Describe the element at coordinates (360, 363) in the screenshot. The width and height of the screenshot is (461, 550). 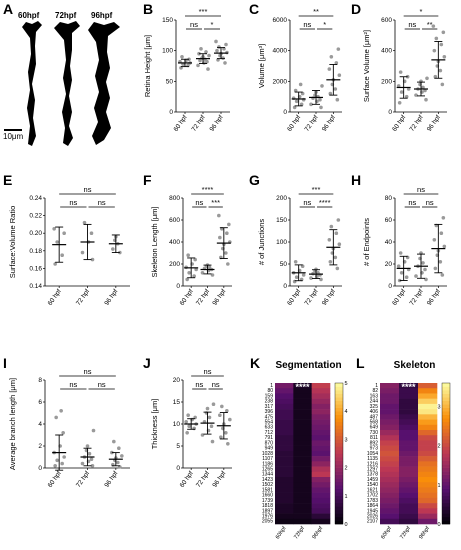
I see `panel-letter-l: L` at that location.